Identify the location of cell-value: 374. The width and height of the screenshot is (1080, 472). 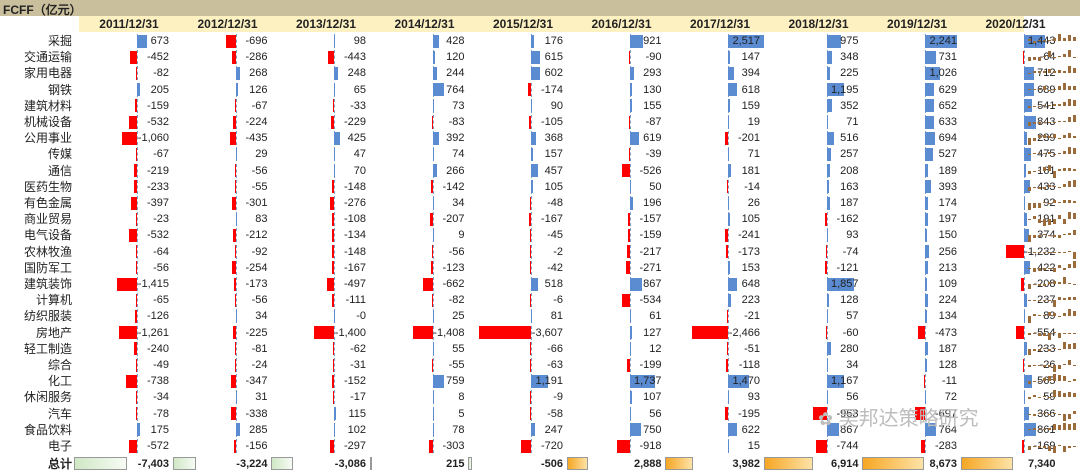
(1046, 235).